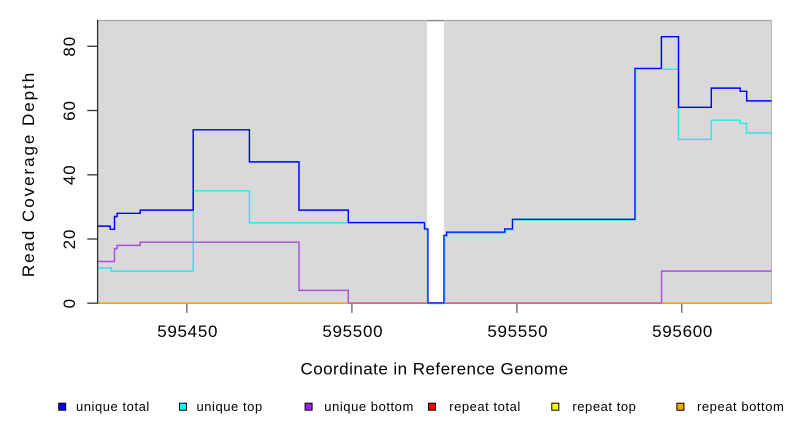 The image size is (792, 432). What do you see at coordinates (113, 406) in the screenshot?
I see `svg-text: unique total` at bounding box center [113, 406].